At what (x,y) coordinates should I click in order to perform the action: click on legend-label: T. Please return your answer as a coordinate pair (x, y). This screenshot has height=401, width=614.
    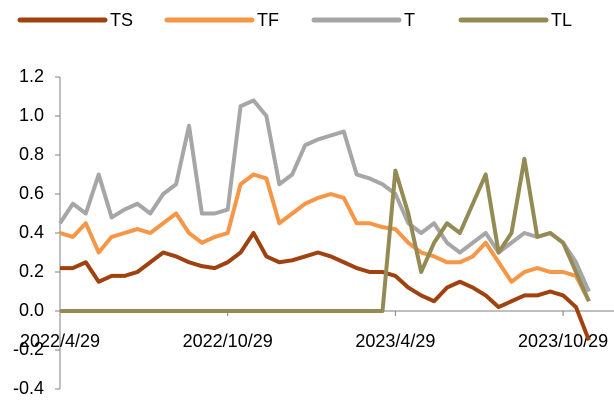
    Looking at the image, I should click on (409, 20).